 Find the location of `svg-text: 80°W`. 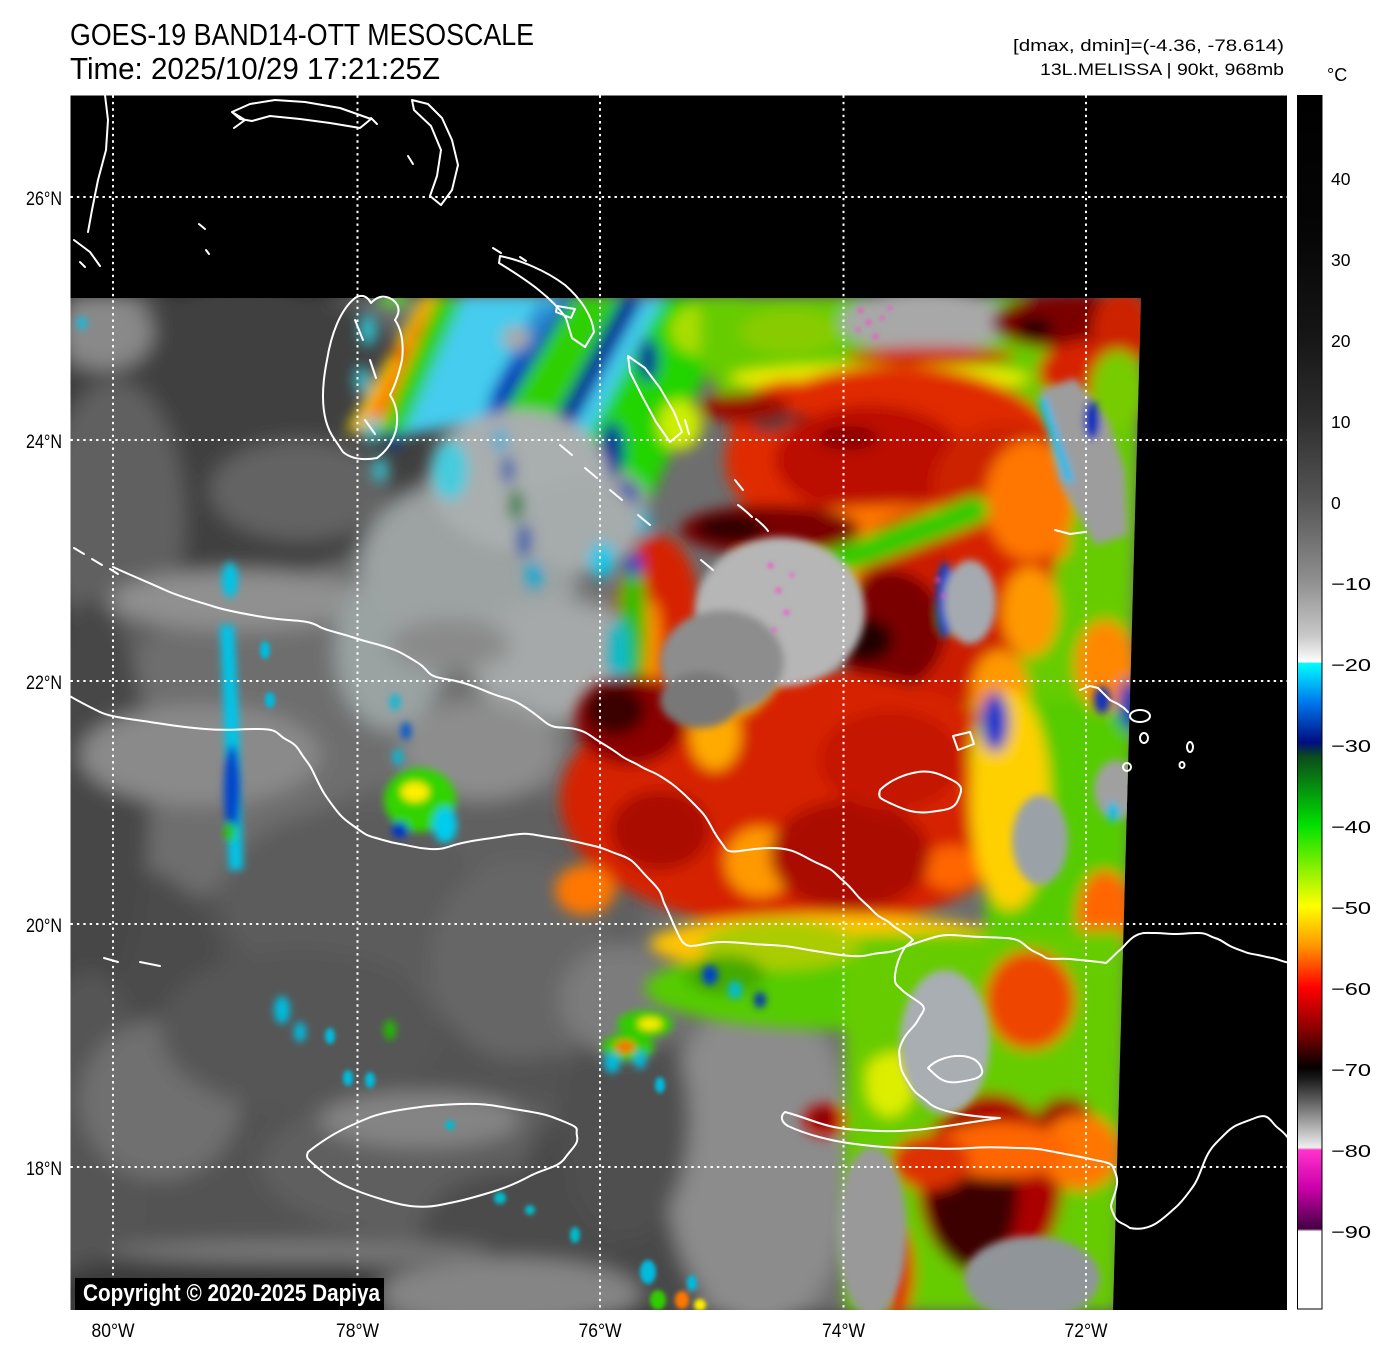

svg-text: 80°W is located at coordinates (113, 1331).